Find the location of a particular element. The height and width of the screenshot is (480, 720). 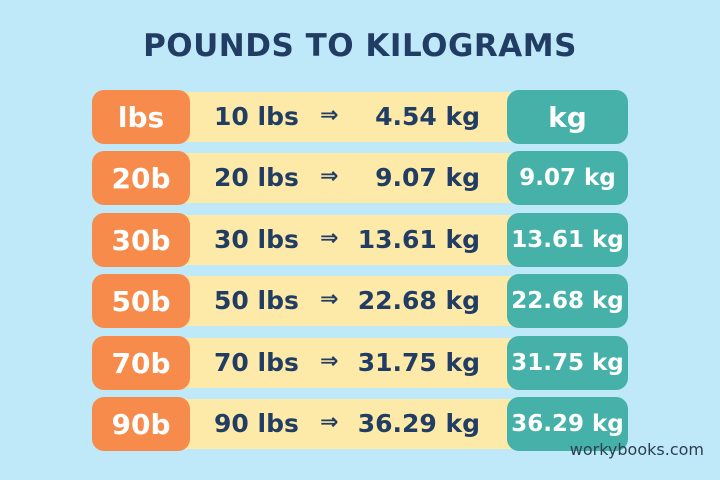

lbs-value: 90 lbs is located at coordinates (256, 423).